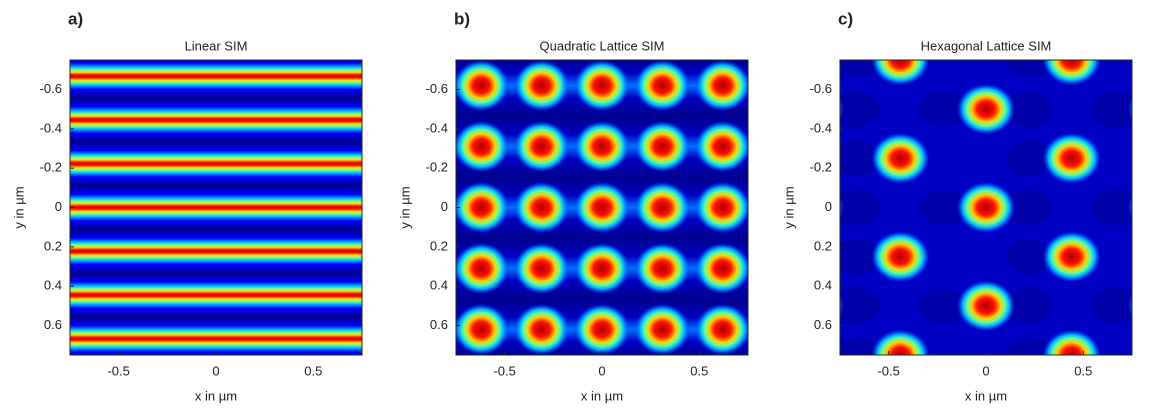  Describe the element at coordinates (986, 45) in the screenshot. I see `chart-title: Hexagonal Lattice SIM` at that location.